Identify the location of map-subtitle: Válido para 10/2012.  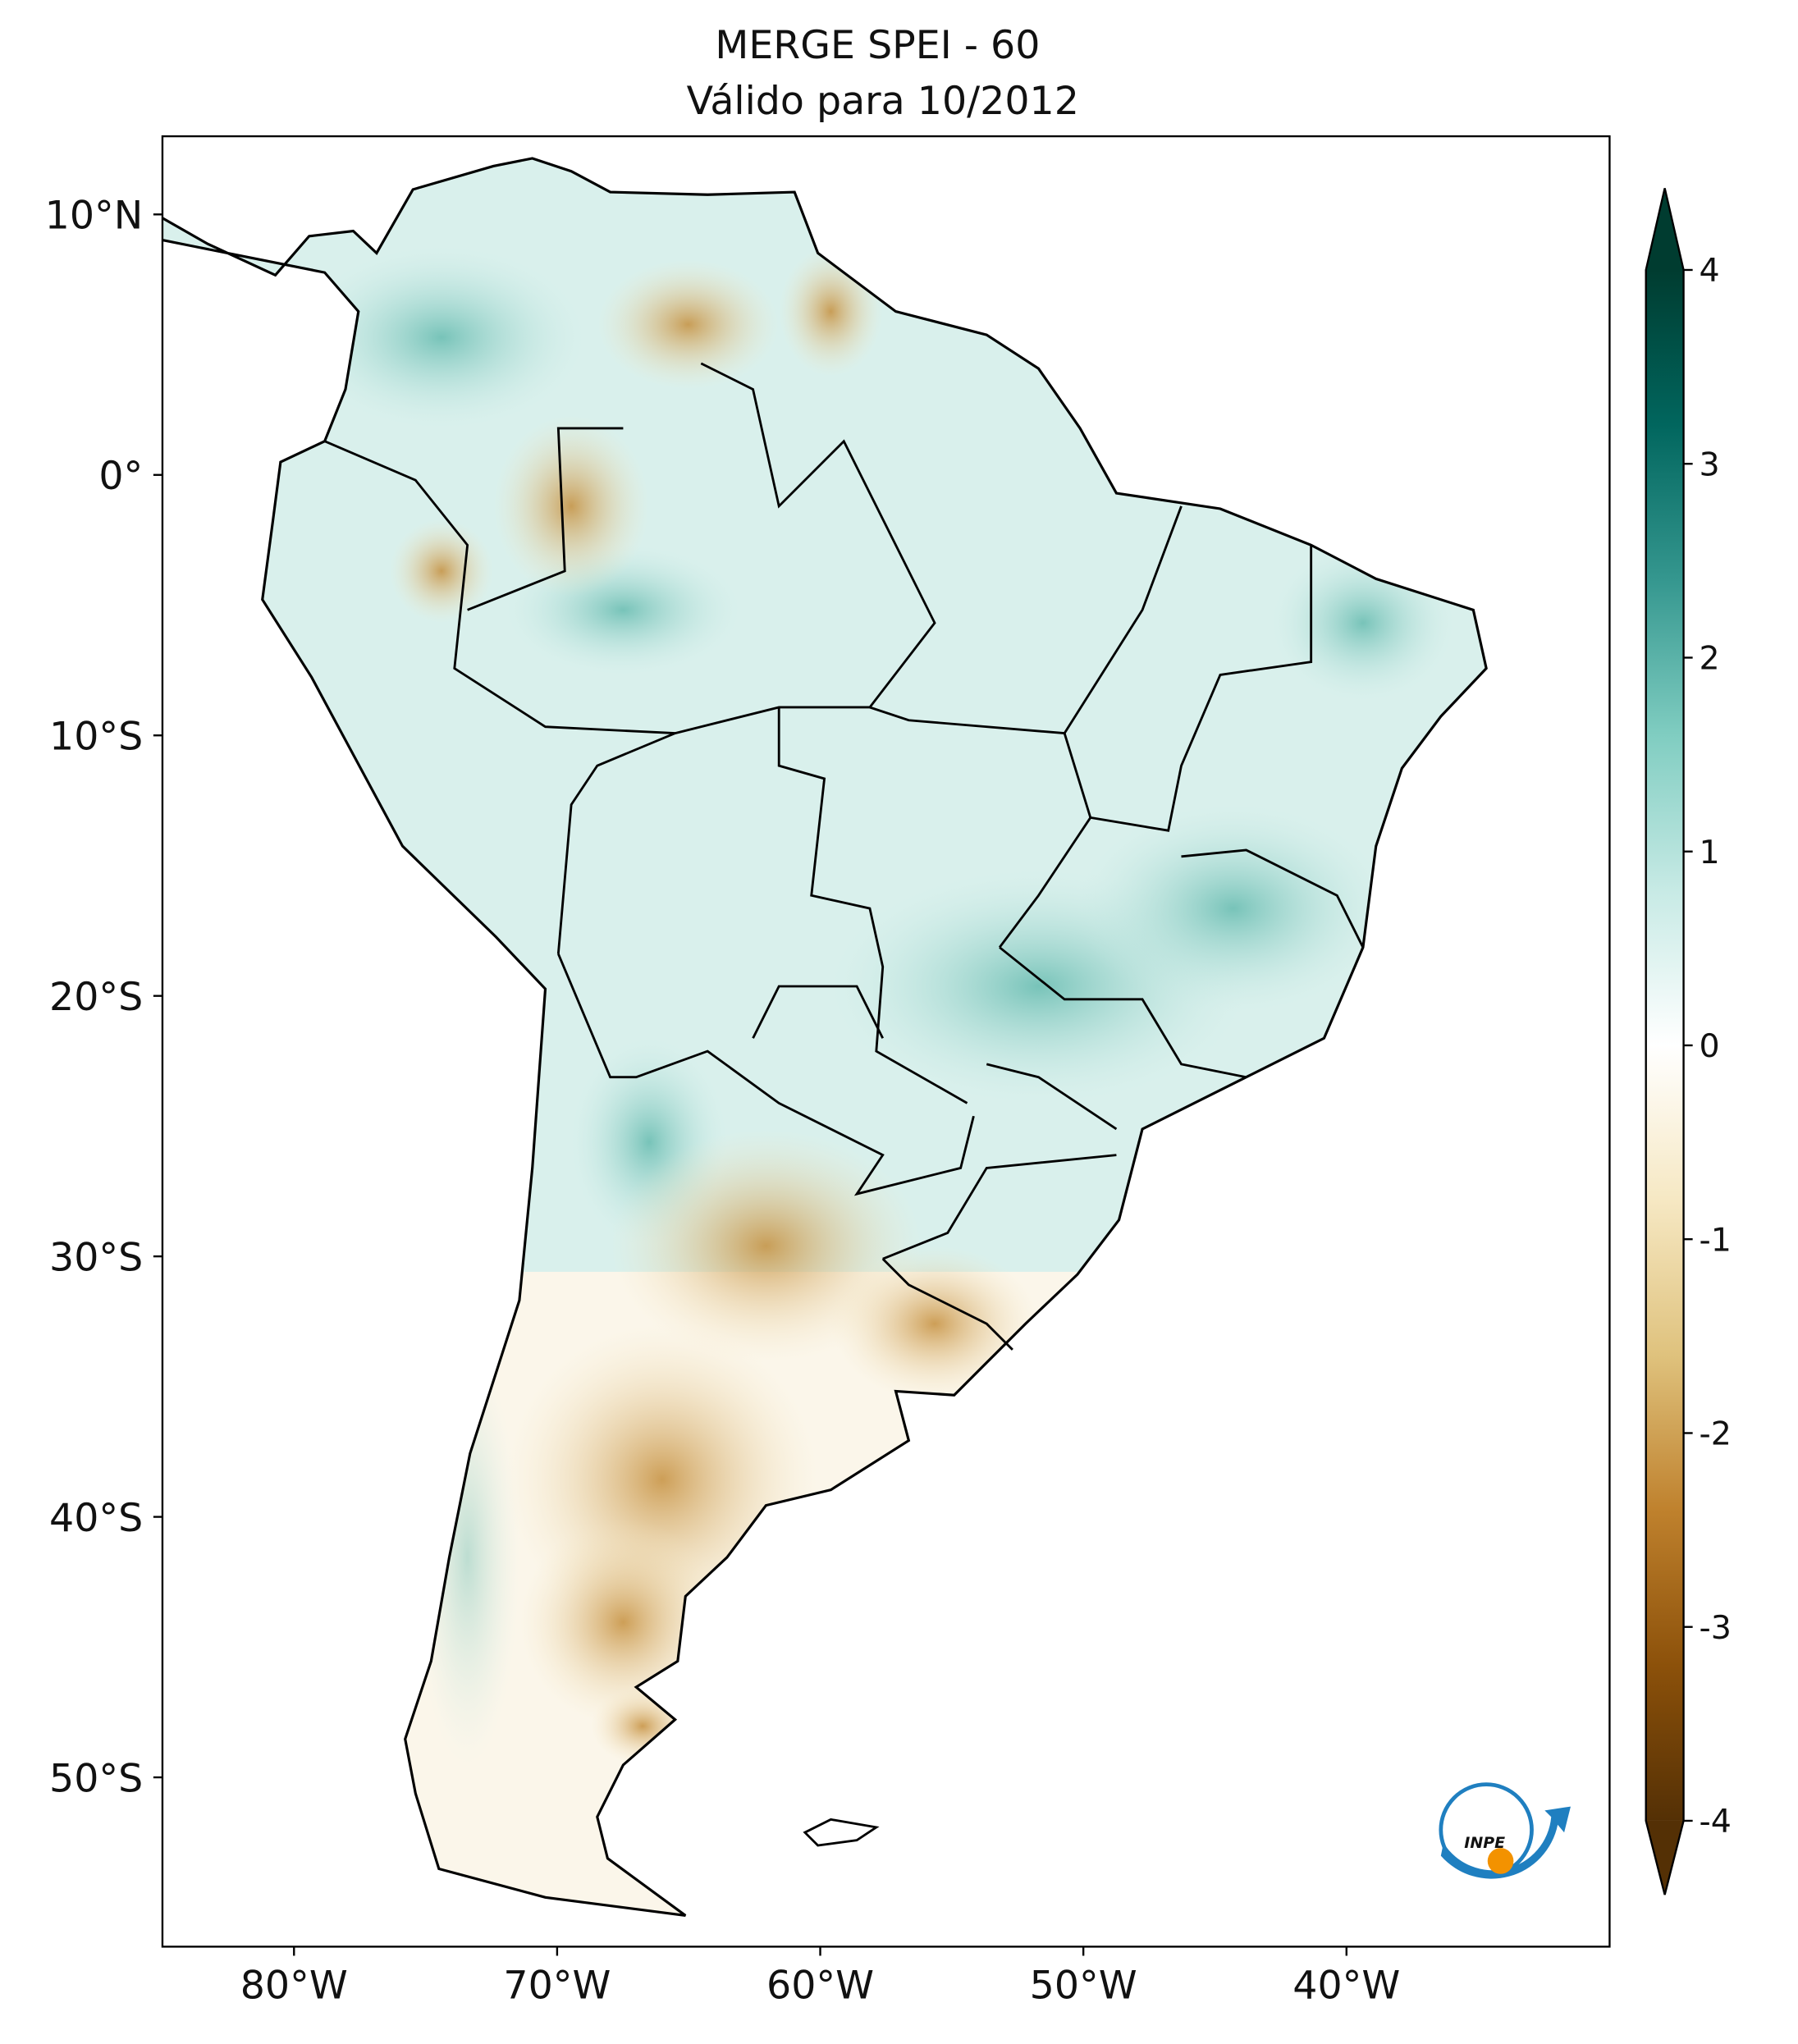
(883, 101).